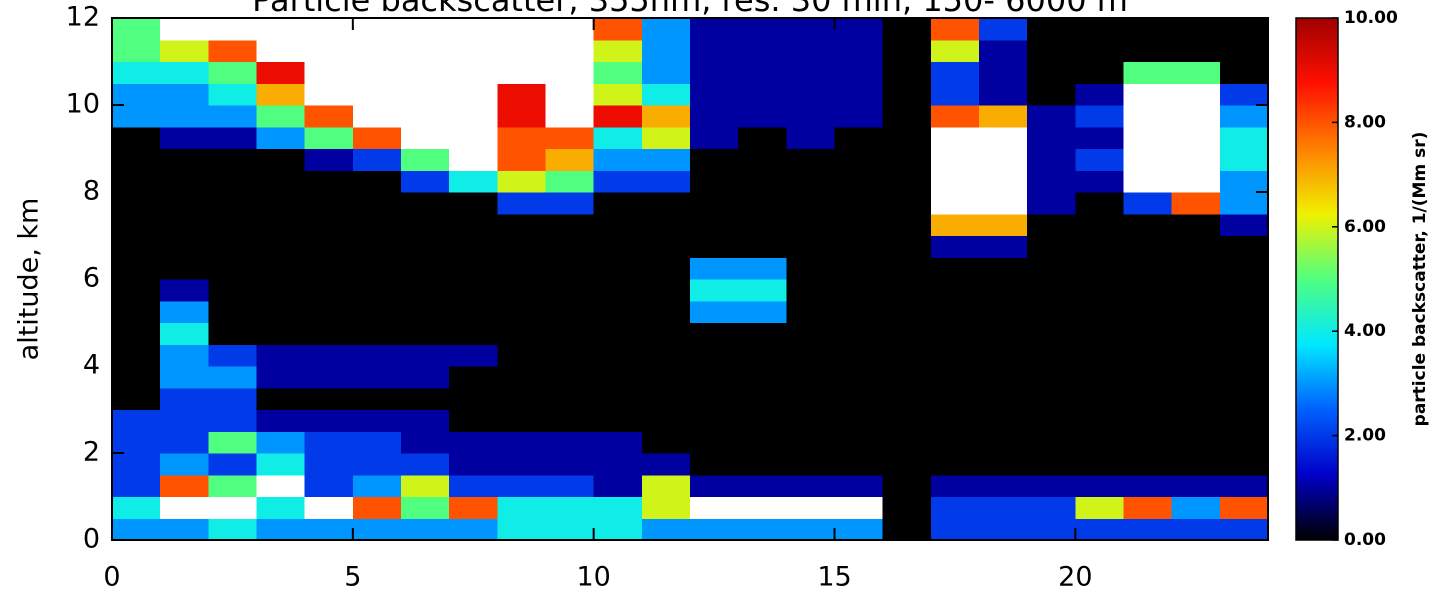  I want to click on colorbar-tick-label: 4.00, so click(1365, 331).